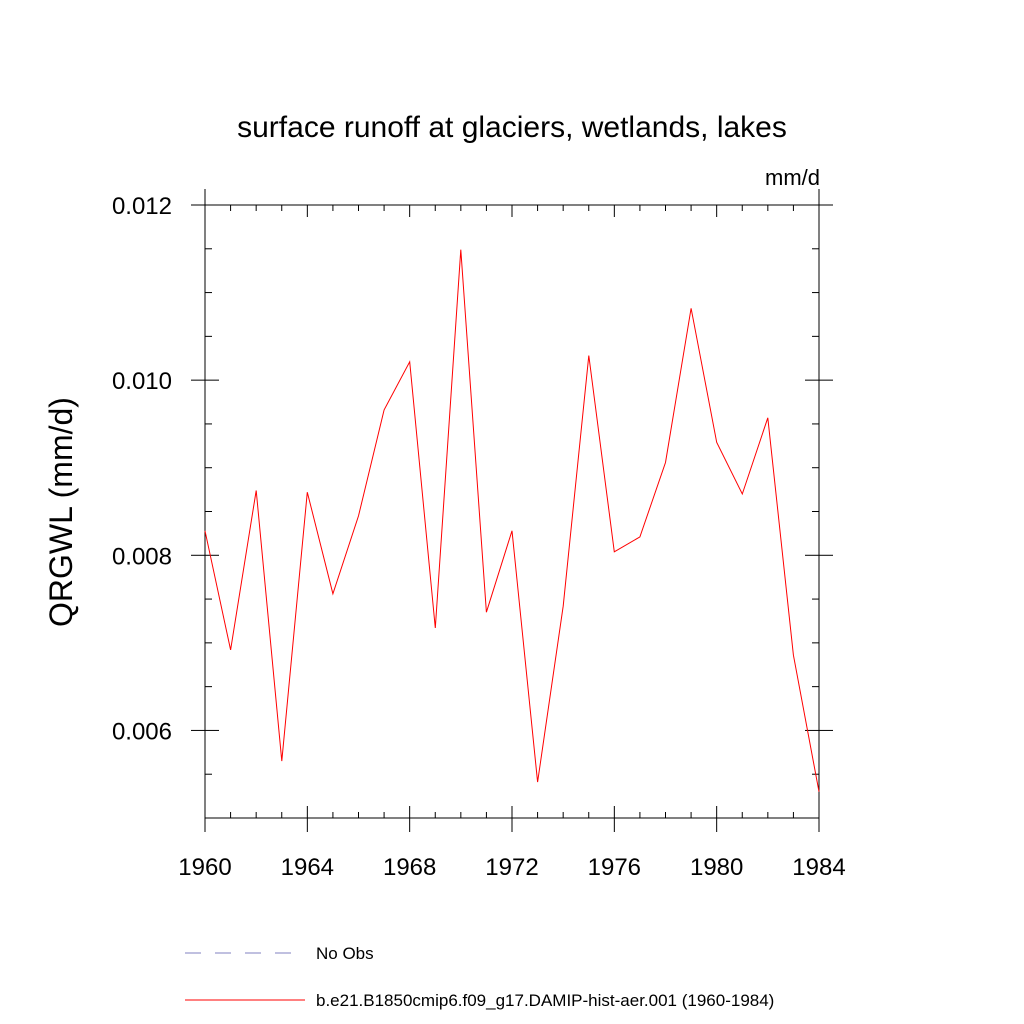 This screenshot has height=1024, width=1024. Describe the element at coordinates (716, 867) in the screenshot. I see `x-tick-label: 1980` at that location.